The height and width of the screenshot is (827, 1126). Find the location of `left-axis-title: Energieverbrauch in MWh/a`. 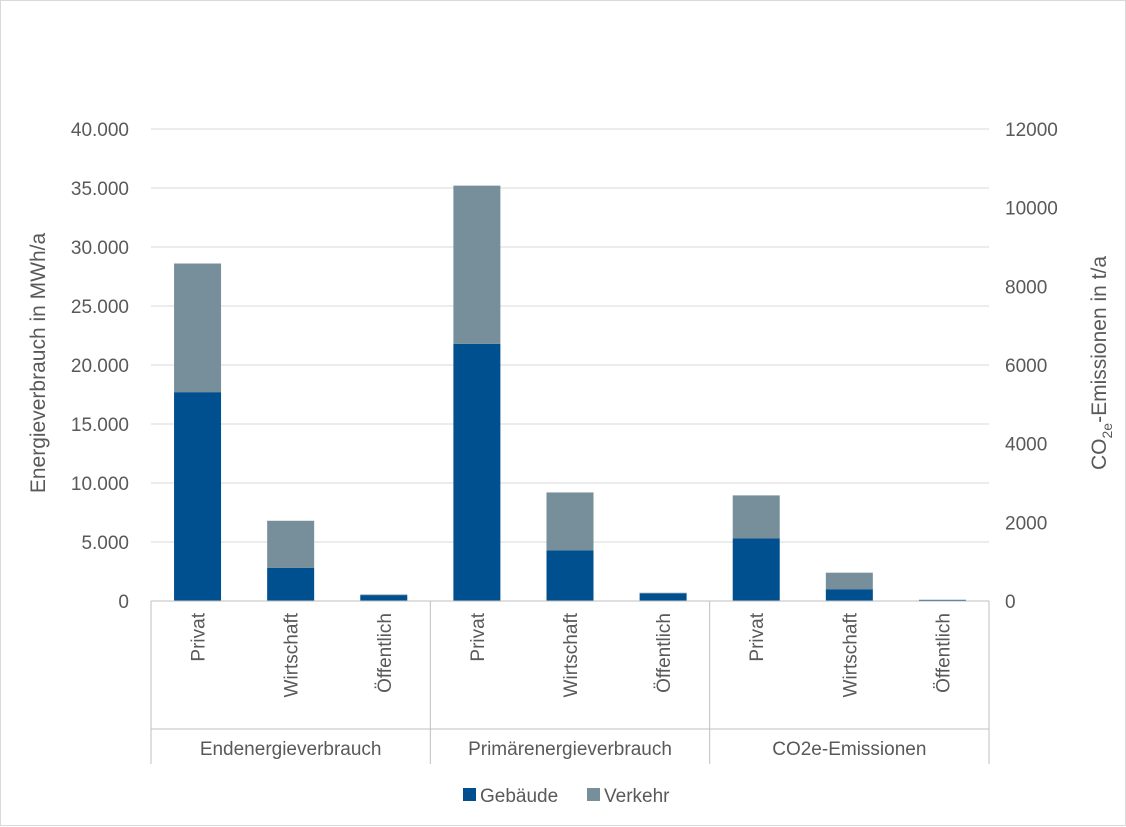

left-axis-title: Energieverbrauch in MWh/a is located at coordinates (38, 363).